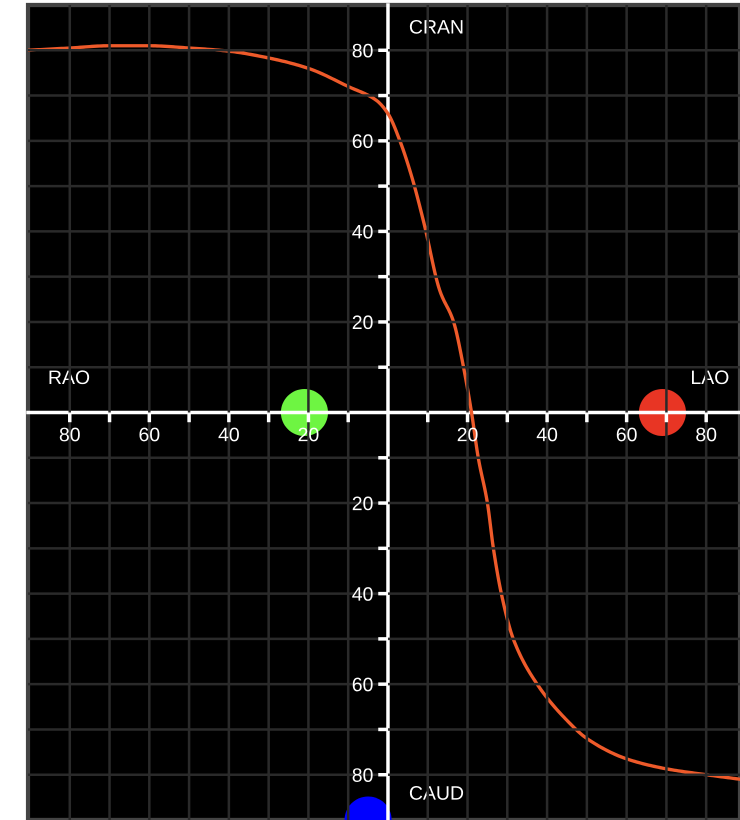 This screenshot has height=820, width=740. Describe the element at coordinates (436, 27) in the screenshot. I see `annotation: CRAN` at that location.